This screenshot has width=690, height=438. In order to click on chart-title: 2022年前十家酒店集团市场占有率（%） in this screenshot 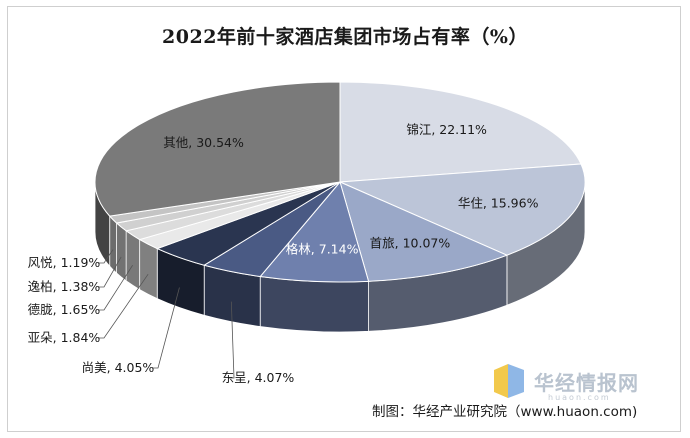, I will do `click(345, 37)`.